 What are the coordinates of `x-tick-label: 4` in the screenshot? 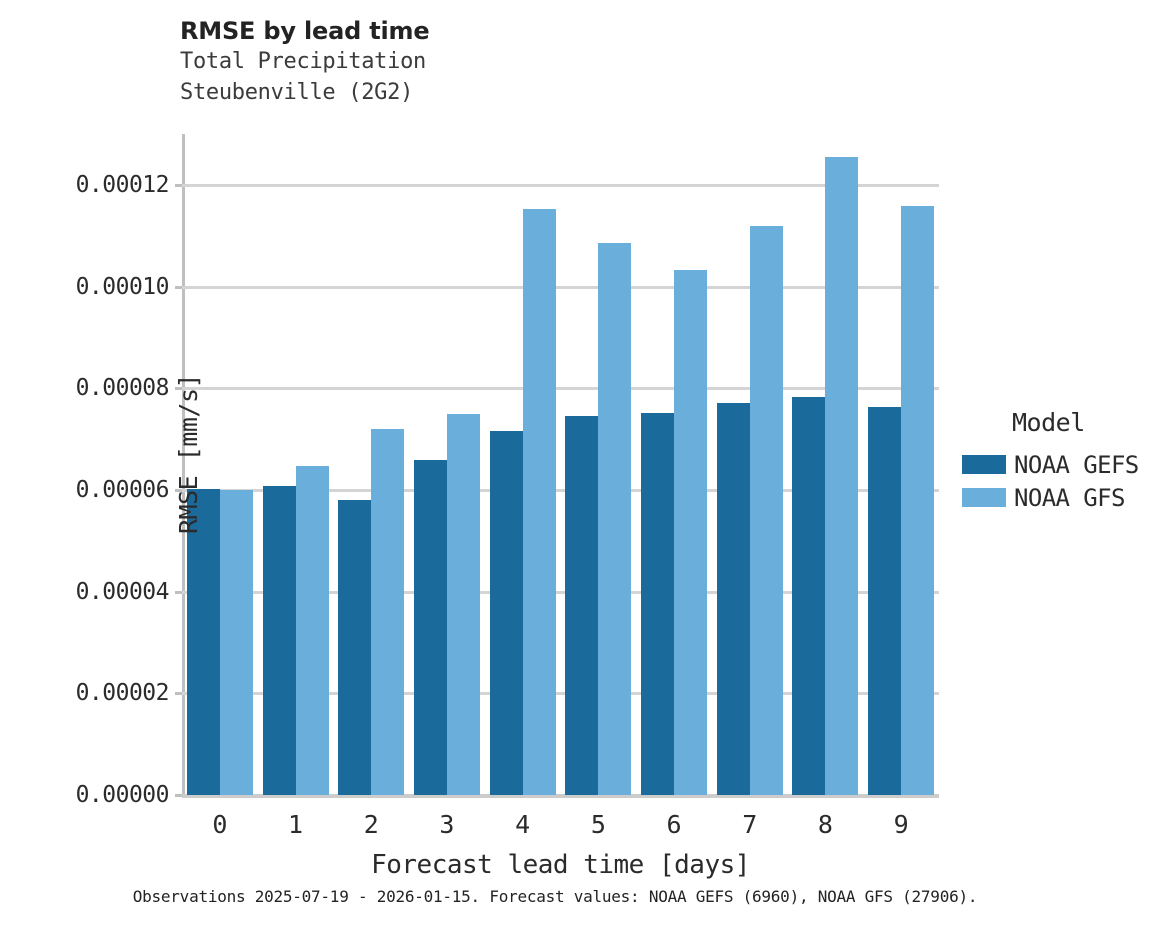 It's located at (523, 824).